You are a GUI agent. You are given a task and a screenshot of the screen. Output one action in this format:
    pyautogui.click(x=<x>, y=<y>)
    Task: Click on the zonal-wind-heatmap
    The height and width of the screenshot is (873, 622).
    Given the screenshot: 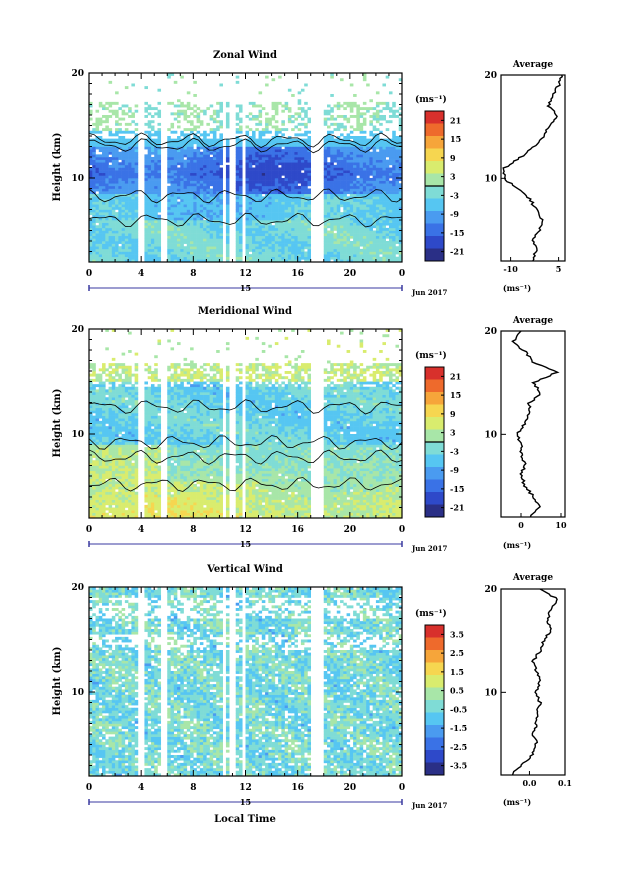 What is the action you would take?
    pyautogui.click(x=246, y=168)
    